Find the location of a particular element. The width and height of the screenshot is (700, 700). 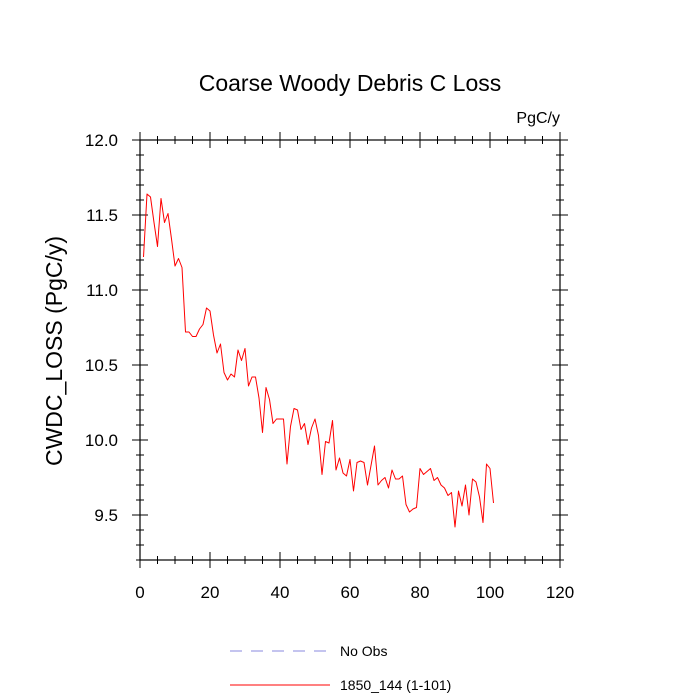

y-tick-label: 12.0 is located at coordinates (101, 140).